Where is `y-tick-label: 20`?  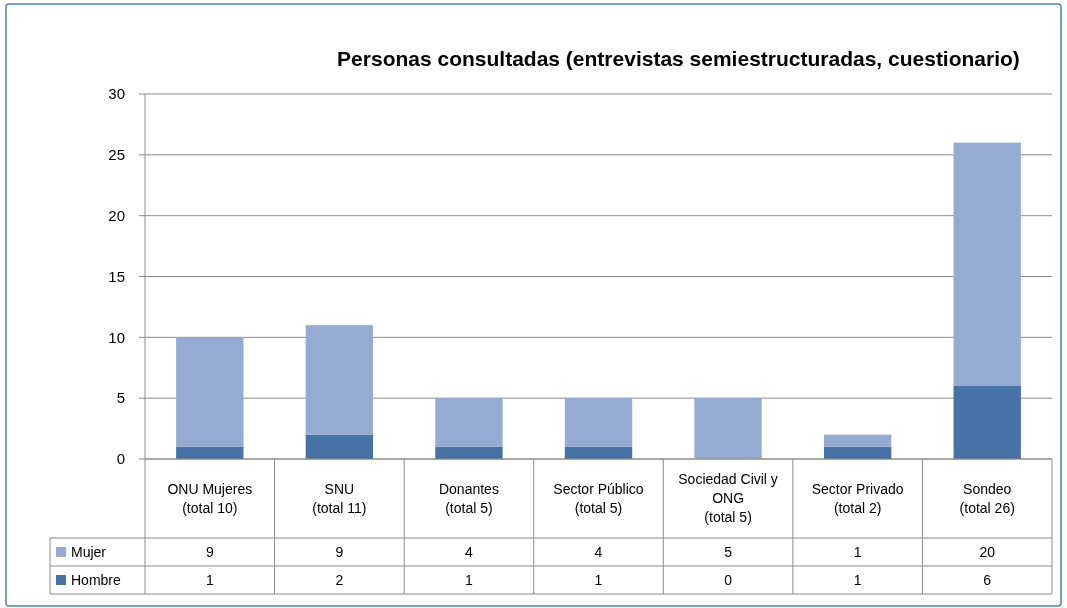
y-tick-label: 20 is located at coordinates (116, 215).